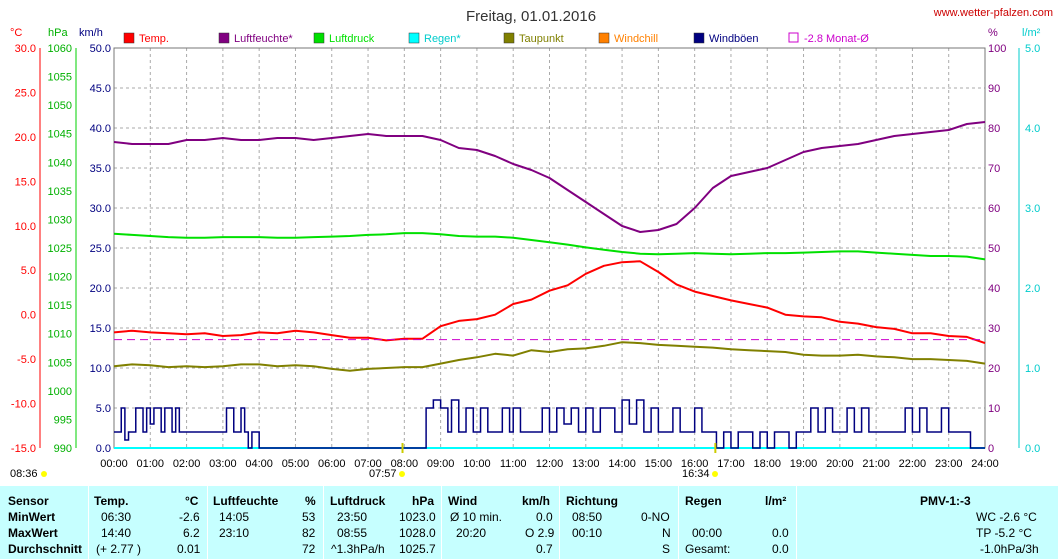  What do you see at coordinates (100, 329) in the screenshot?
I see `wind-tick-label: 15.0` at bounding box center [100, 329].